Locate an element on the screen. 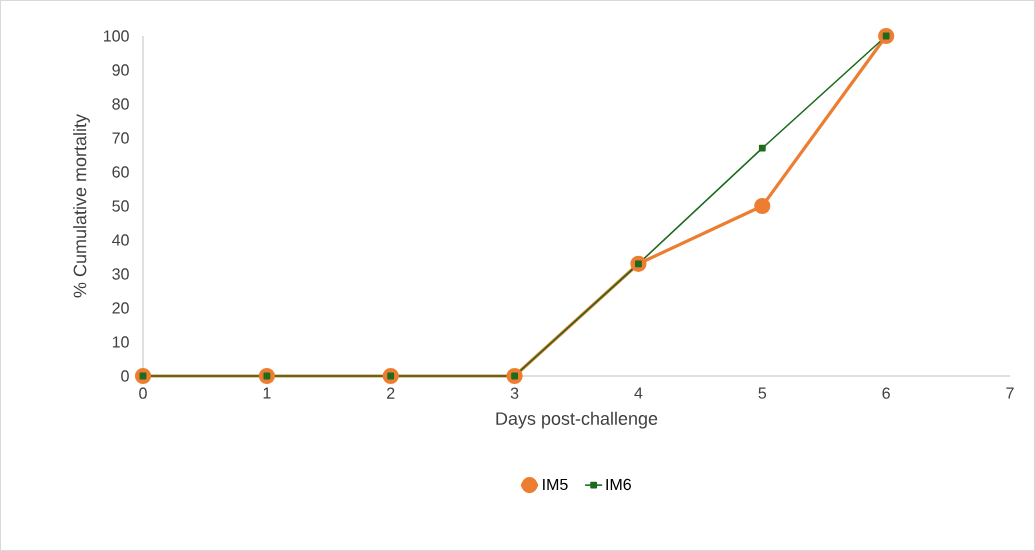 This screenshot has height=551, width=1035. x-tick-label: 3 is located at coordinates (514, 393).